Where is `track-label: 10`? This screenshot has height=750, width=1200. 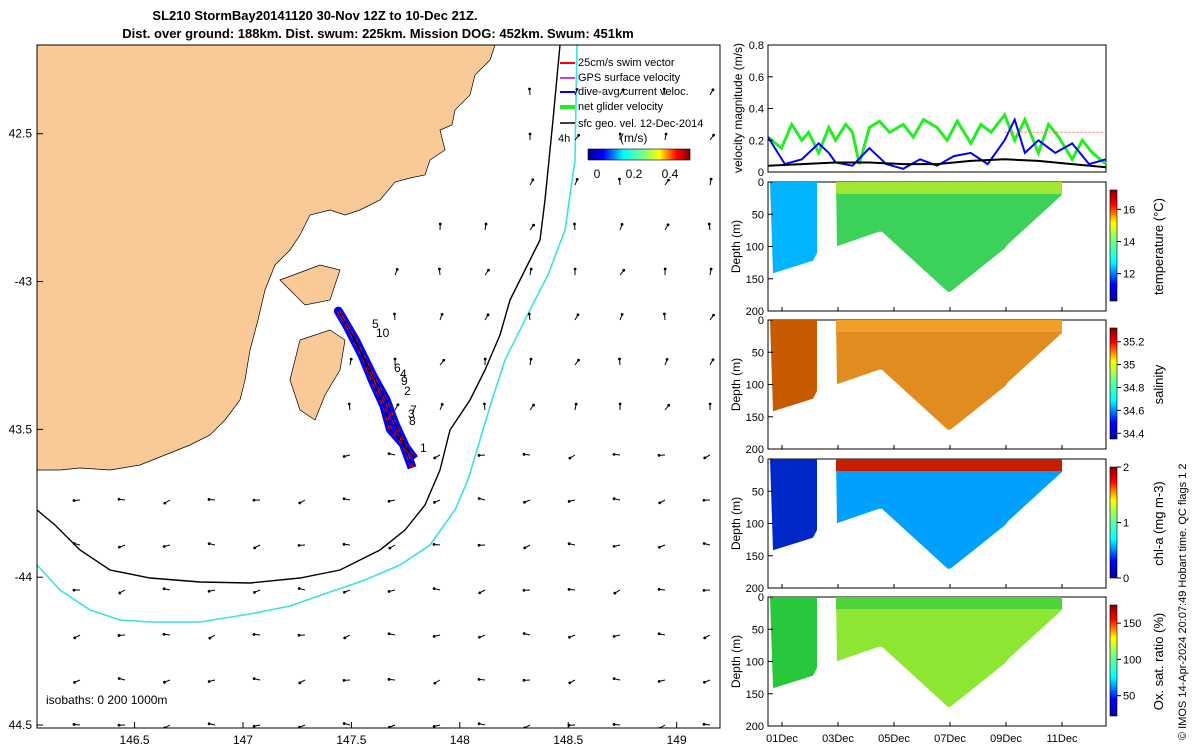 track-label: 10 is located at coordinates (383, 333).